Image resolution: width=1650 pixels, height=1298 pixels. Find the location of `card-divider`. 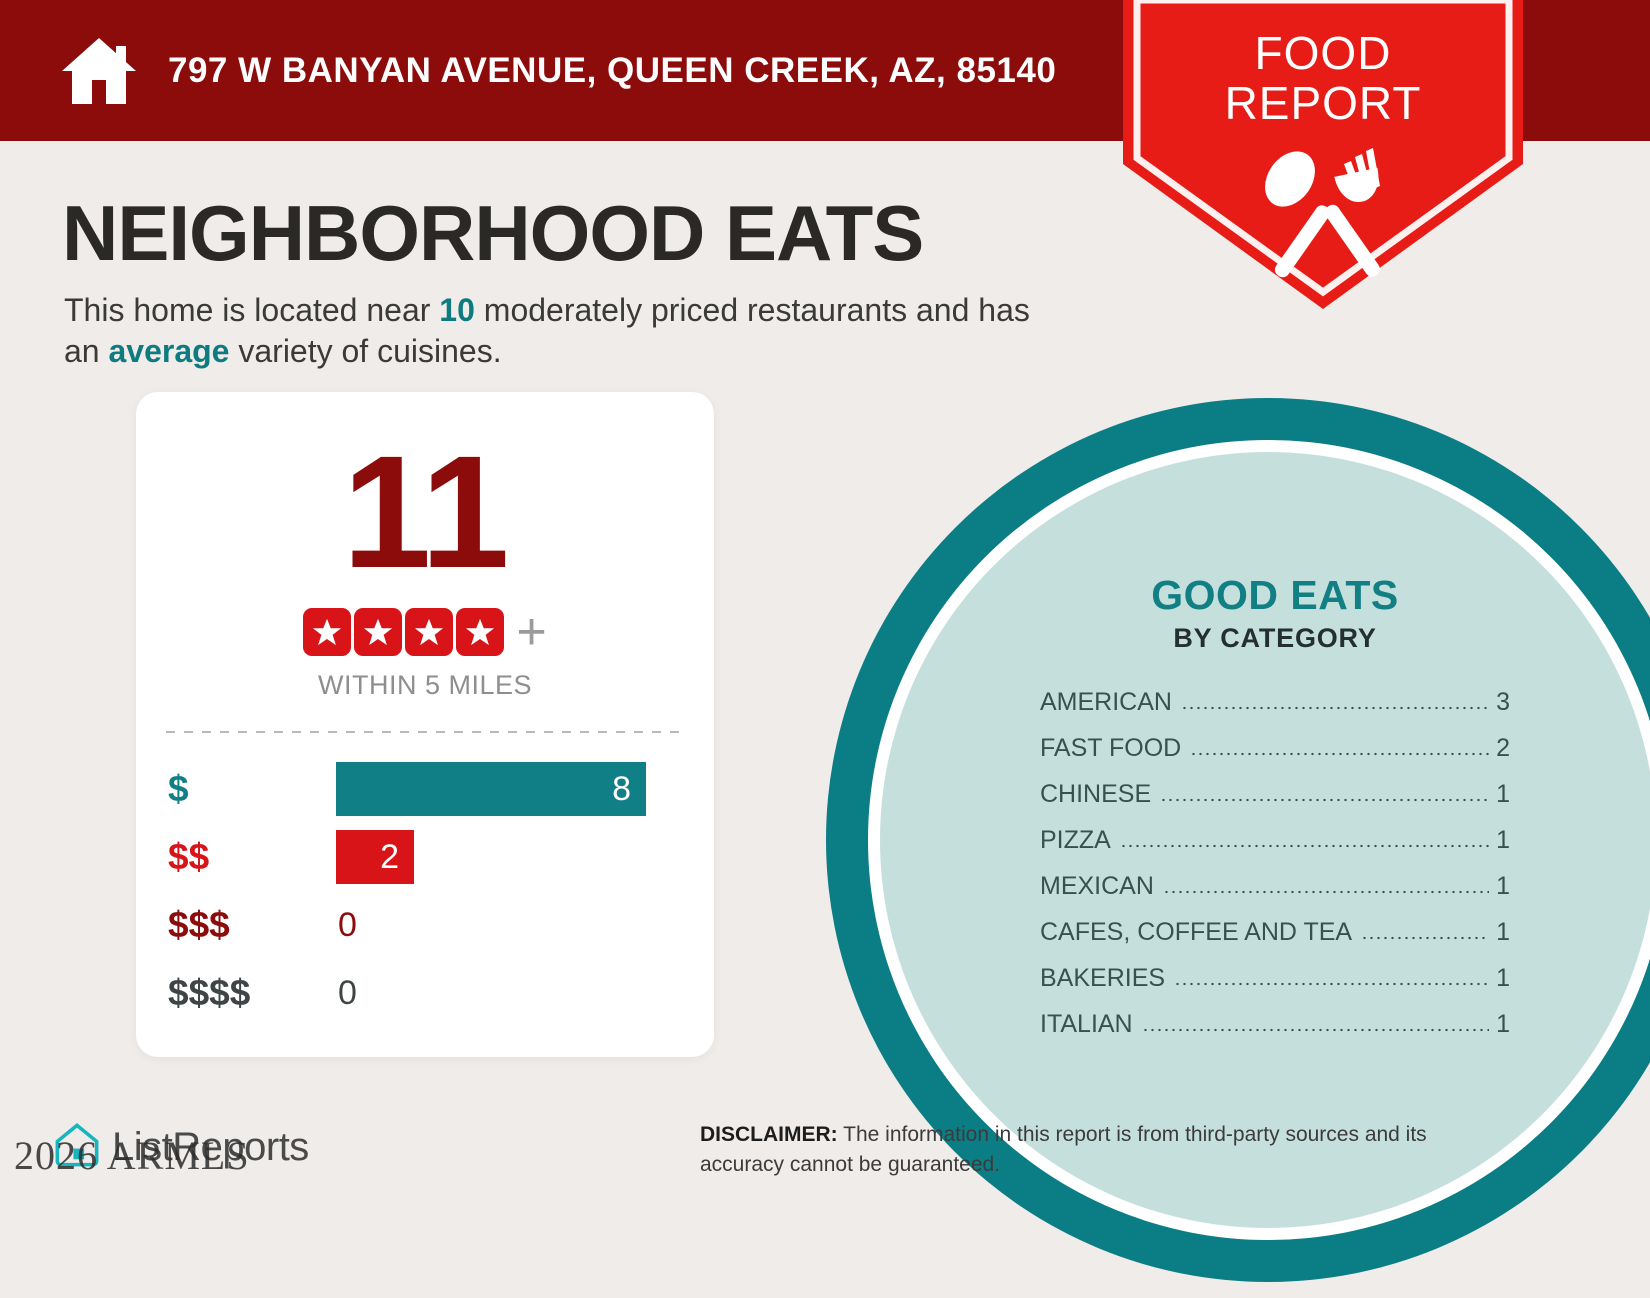

card-divider is located at coordinates (425, 732).